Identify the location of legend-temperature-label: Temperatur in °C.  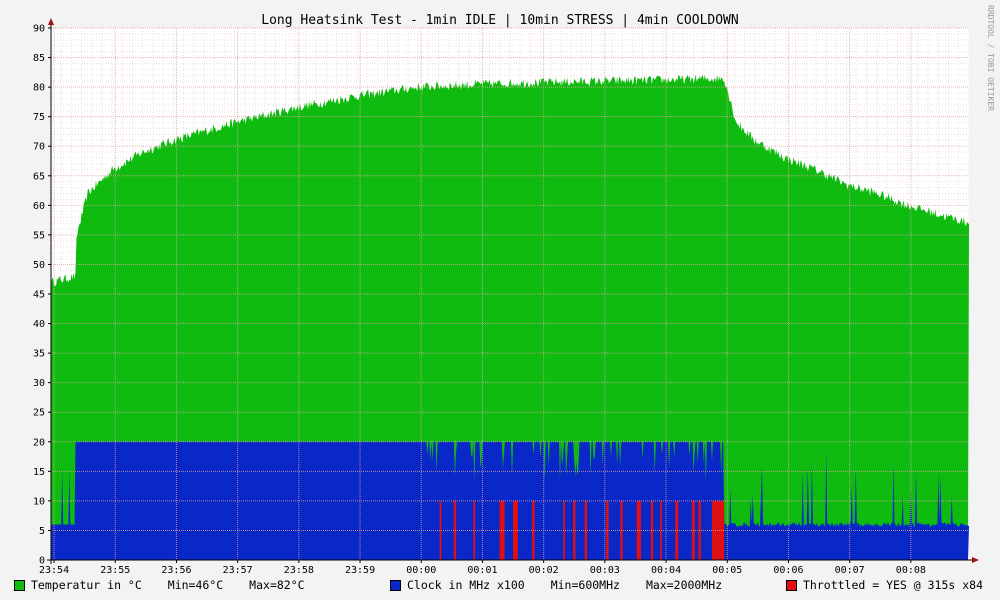
(86, 585).